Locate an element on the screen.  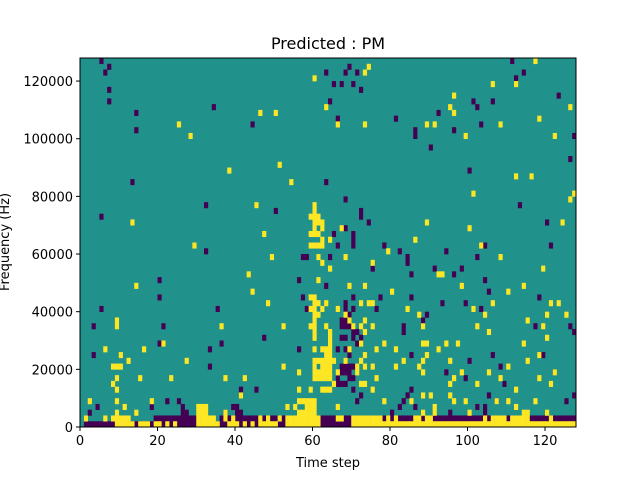
y-tick-label: 0 is located at coordinates (69, 428).